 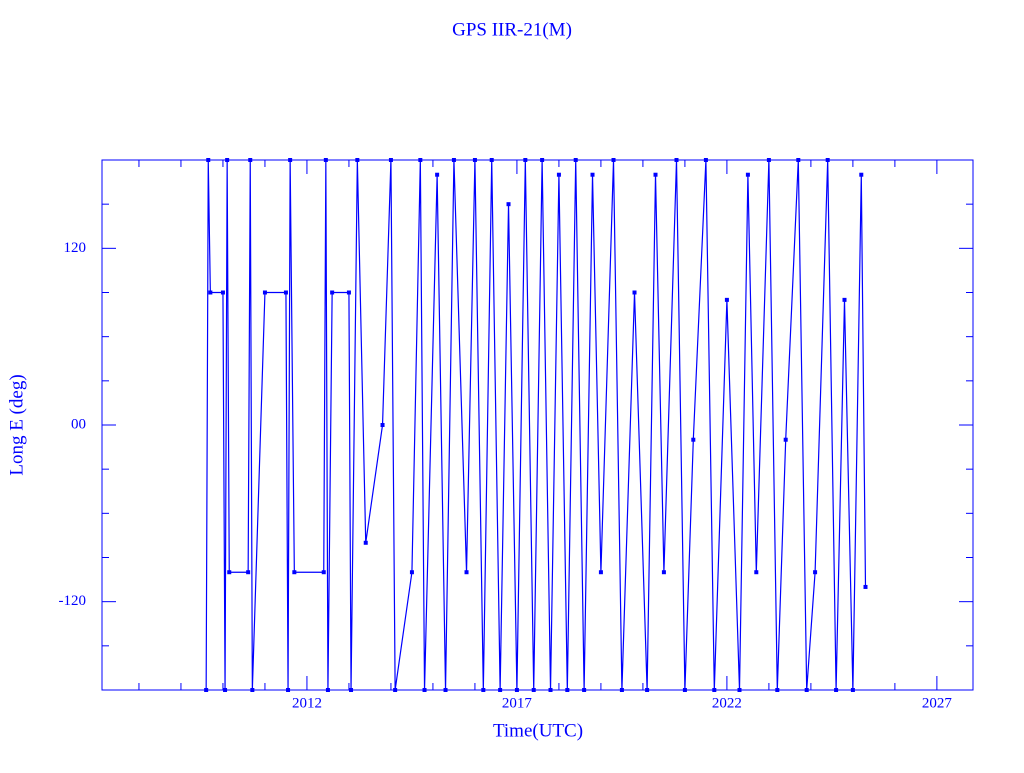 I want to click on x-axis-label: Time(UTC), so click(x=538, y=730).